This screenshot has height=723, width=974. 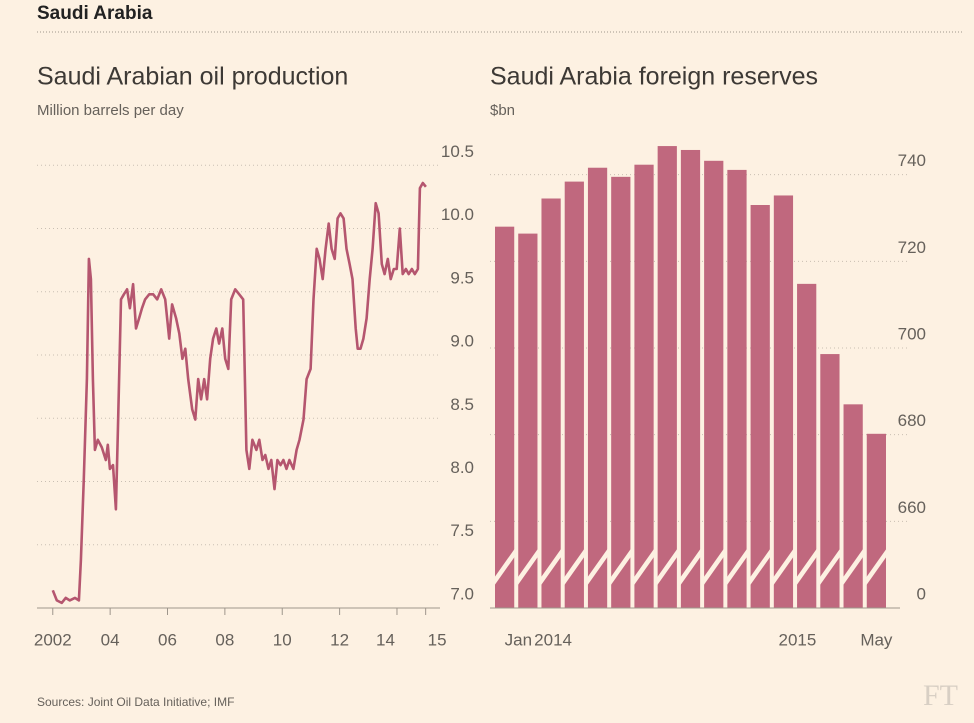 I want to click on x-tick-label: 10, so click(x=282, y=639).